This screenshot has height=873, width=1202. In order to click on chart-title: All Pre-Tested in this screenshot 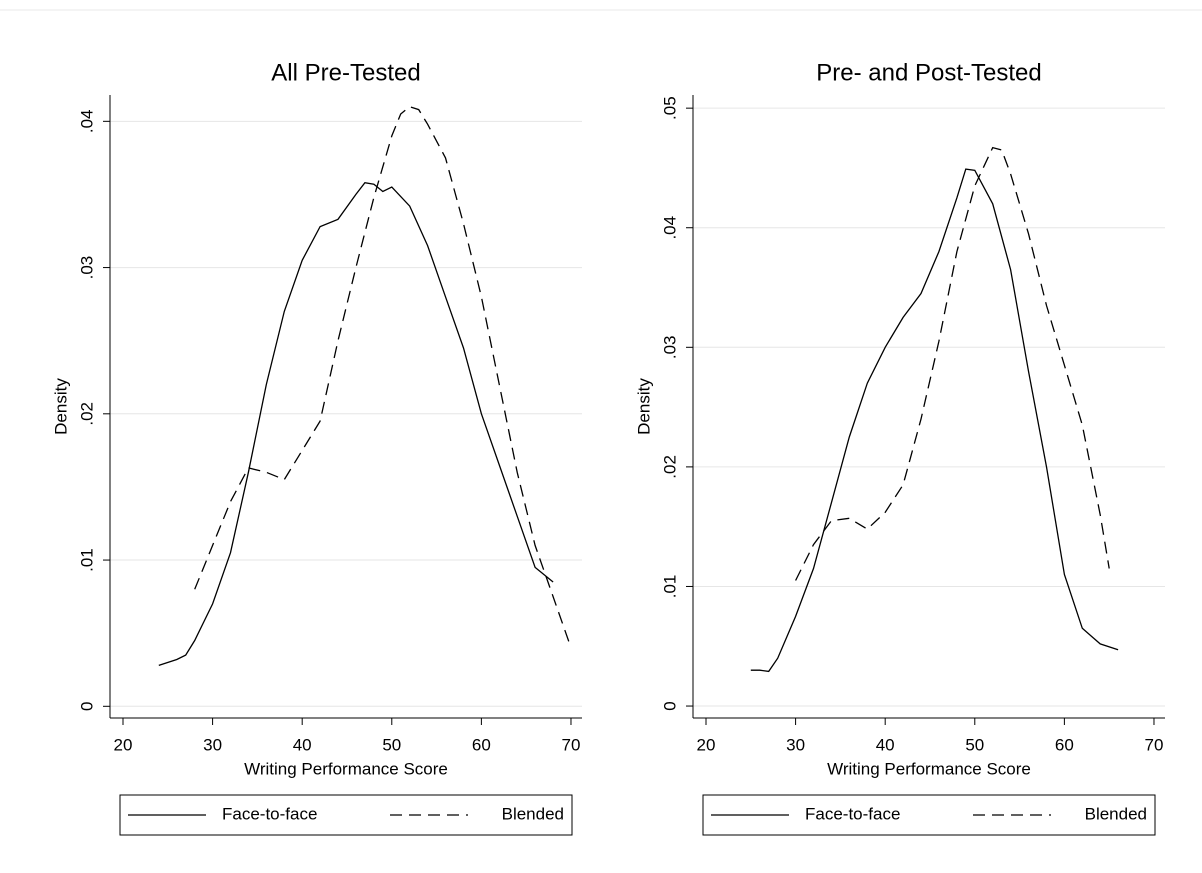, I will do `click(345, 72)`.